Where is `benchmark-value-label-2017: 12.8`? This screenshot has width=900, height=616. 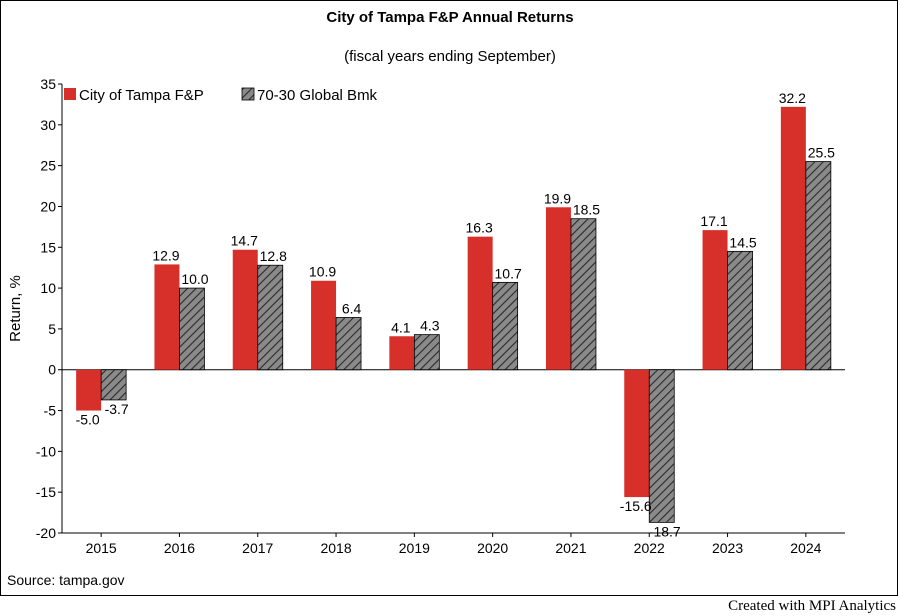
benchmark-value-label-2017: 12.8 is located at coordinates (273, 256).